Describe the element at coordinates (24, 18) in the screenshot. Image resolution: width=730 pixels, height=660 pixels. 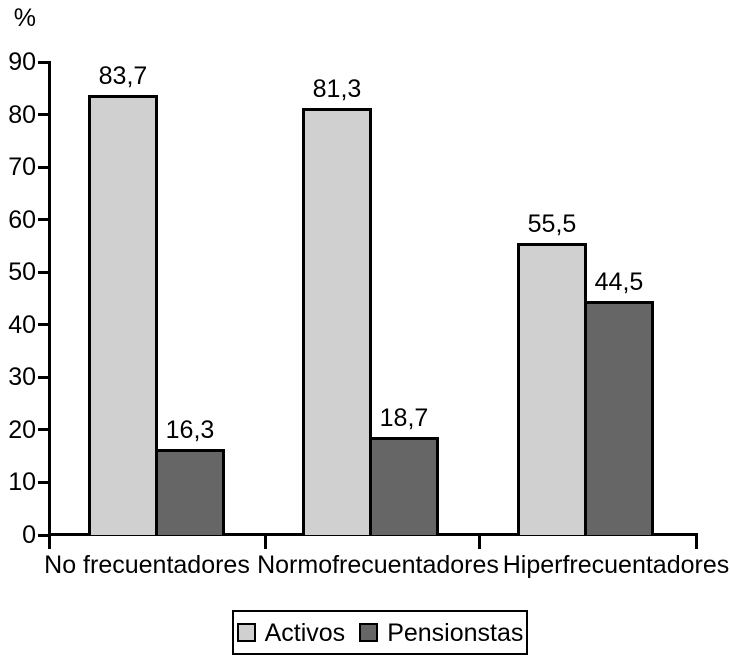
I see `y-axis-unit-label: %` at that location.